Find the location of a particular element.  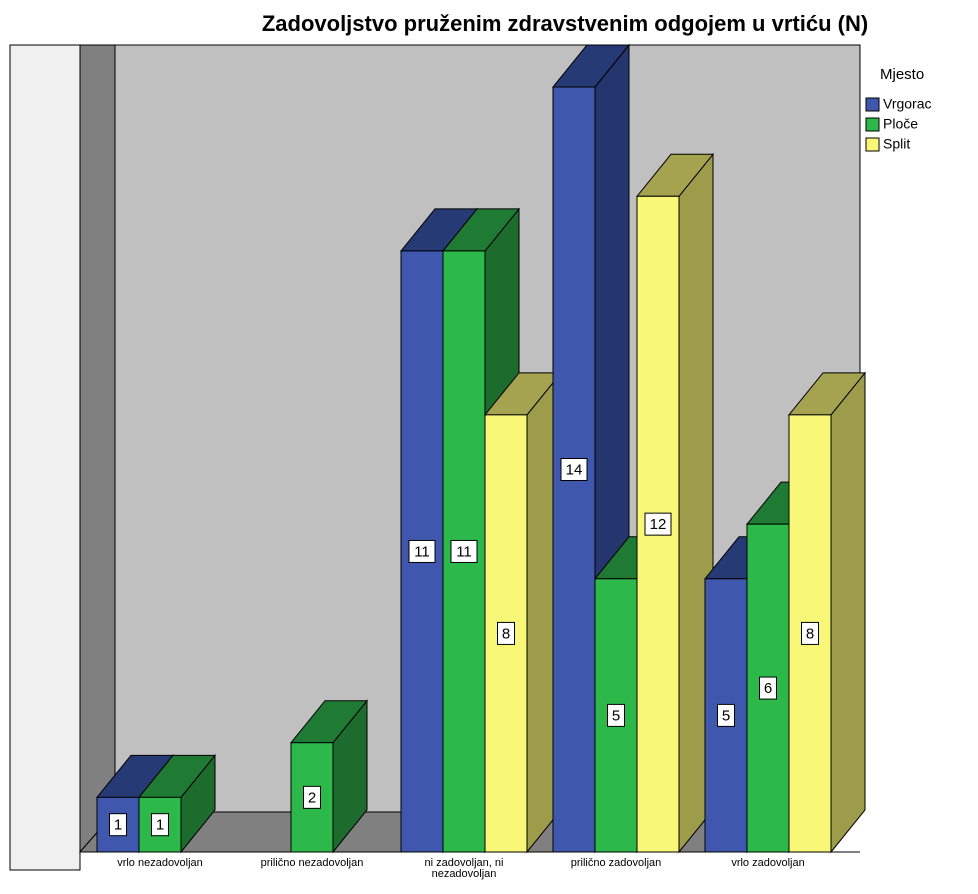

legend-label: Vrgorac is located at coordinates (907, 104).